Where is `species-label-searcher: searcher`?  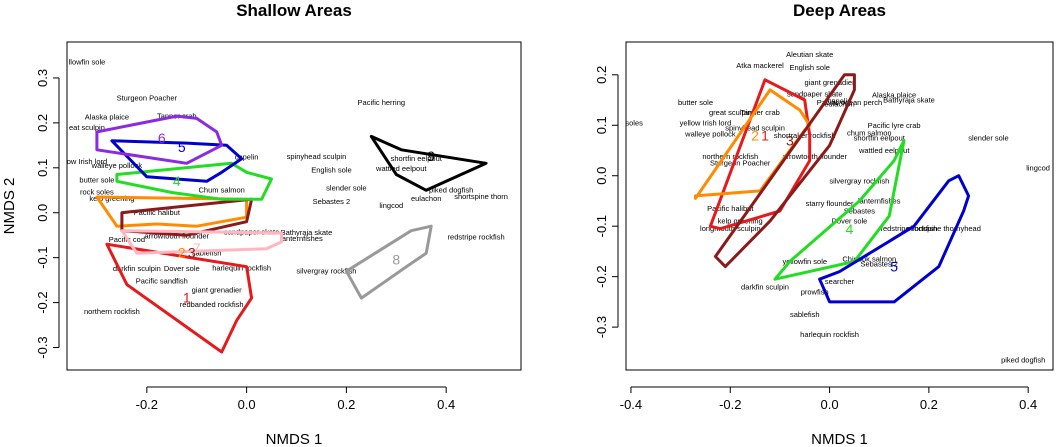 species-label-searcher: searcher is located at coordinates (840, 281).